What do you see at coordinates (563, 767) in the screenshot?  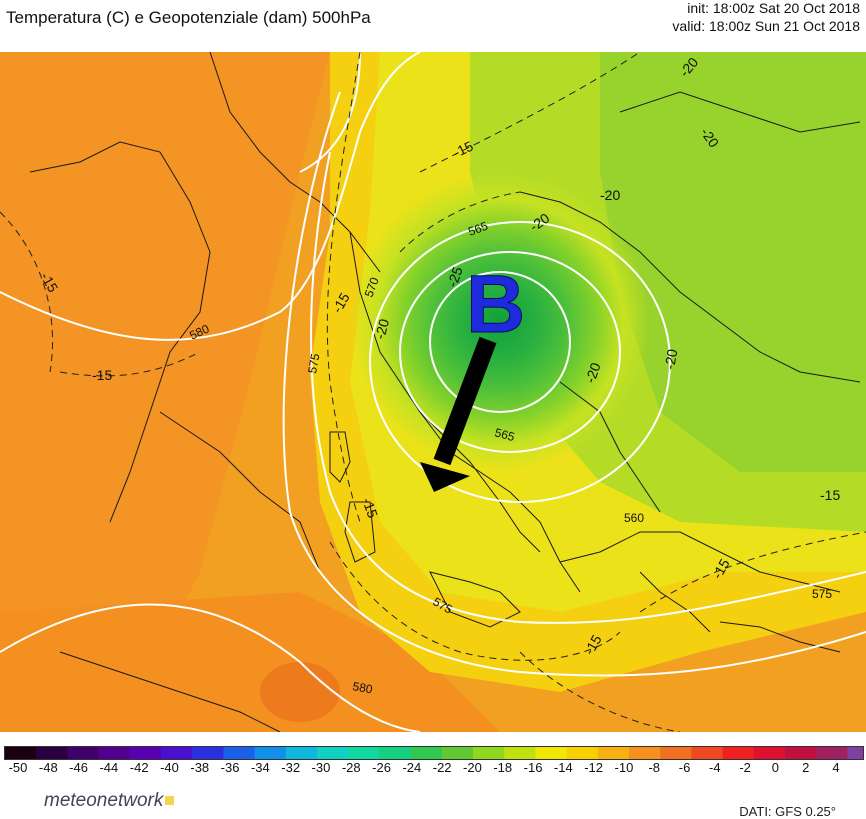 I see `colorbar-tick-label: -14` at bounding box center [563, 767].